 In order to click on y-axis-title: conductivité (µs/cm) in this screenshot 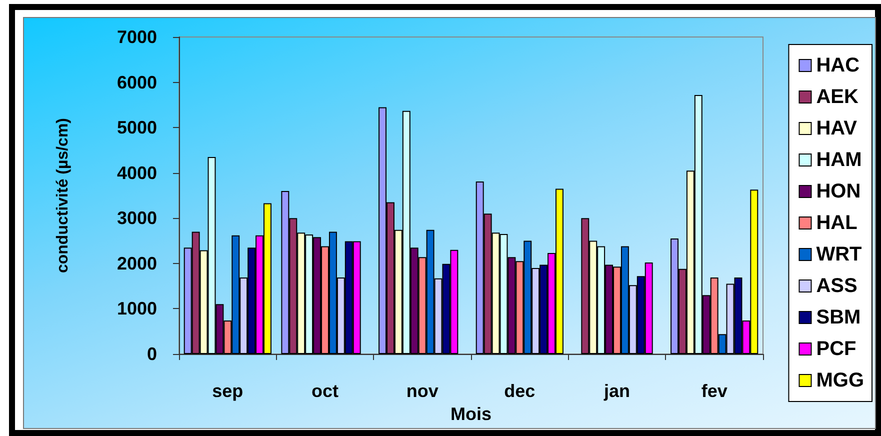, I will do `click(63, 196)`.